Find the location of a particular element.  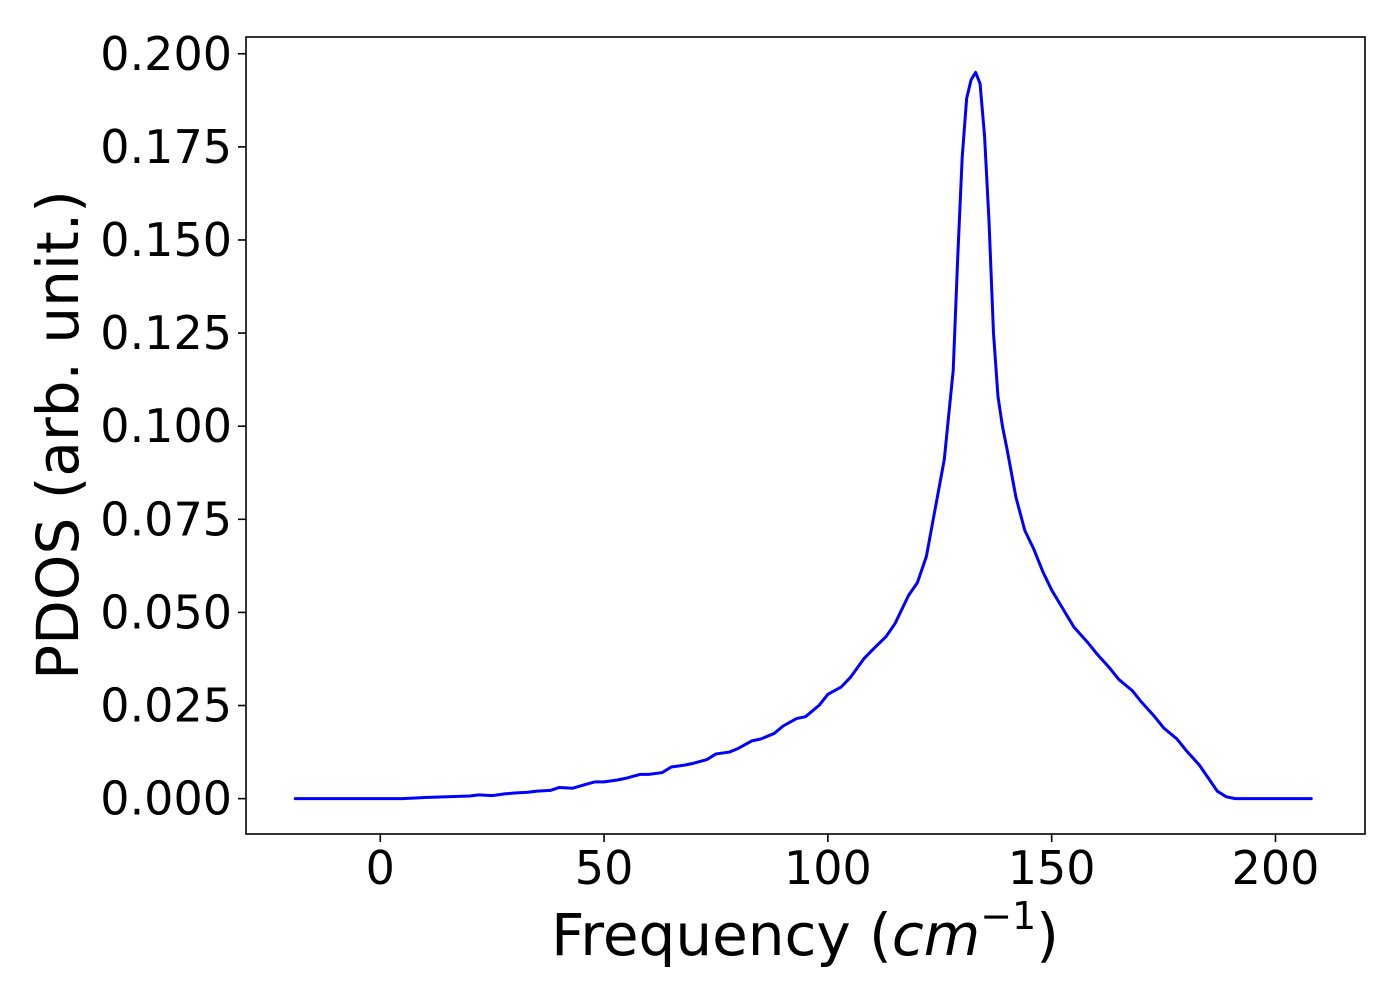

y-tick-label: 0.075 is located at coordinates (166, 519).